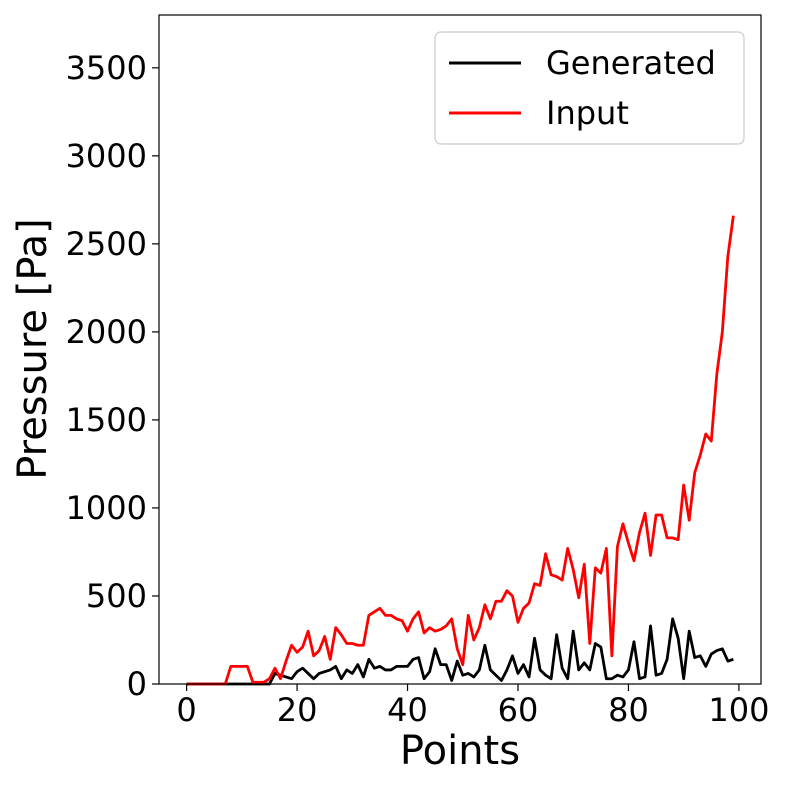 This screenshot has width=787, height=787. What do you see at coordinates (628, 710) in the screenshot?
I see `x-tick-label: 80` at bounding box center [628, 710].